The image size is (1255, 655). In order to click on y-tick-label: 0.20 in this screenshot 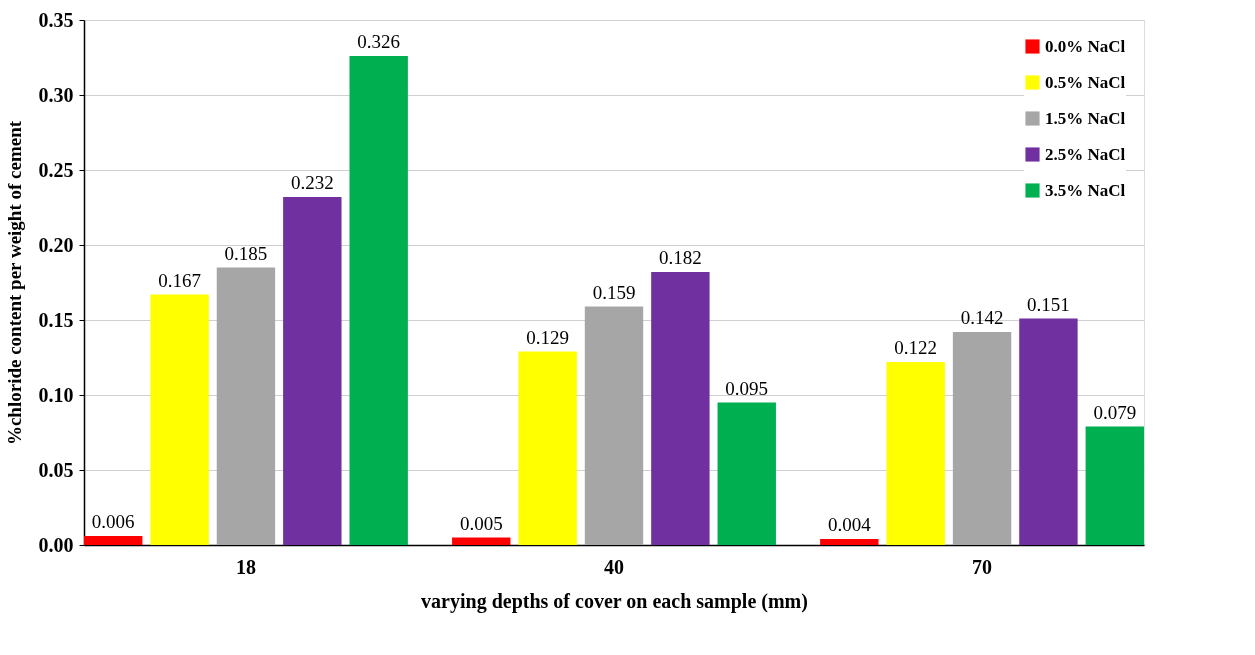, I will do `click(56, 244)`.